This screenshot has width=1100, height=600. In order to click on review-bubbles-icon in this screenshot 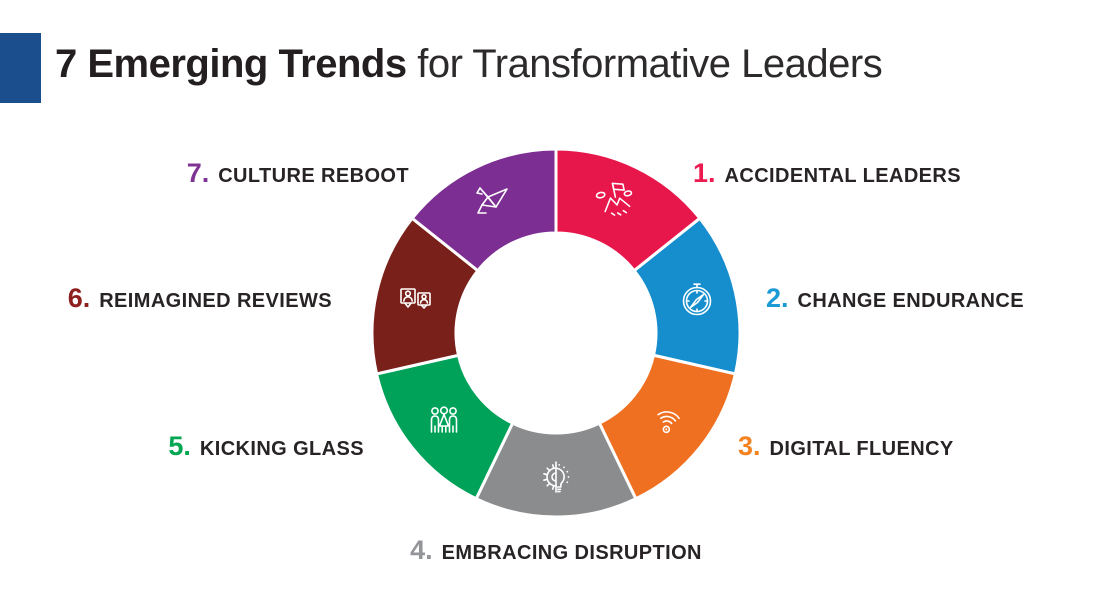, I will do `click(415, 298)`.